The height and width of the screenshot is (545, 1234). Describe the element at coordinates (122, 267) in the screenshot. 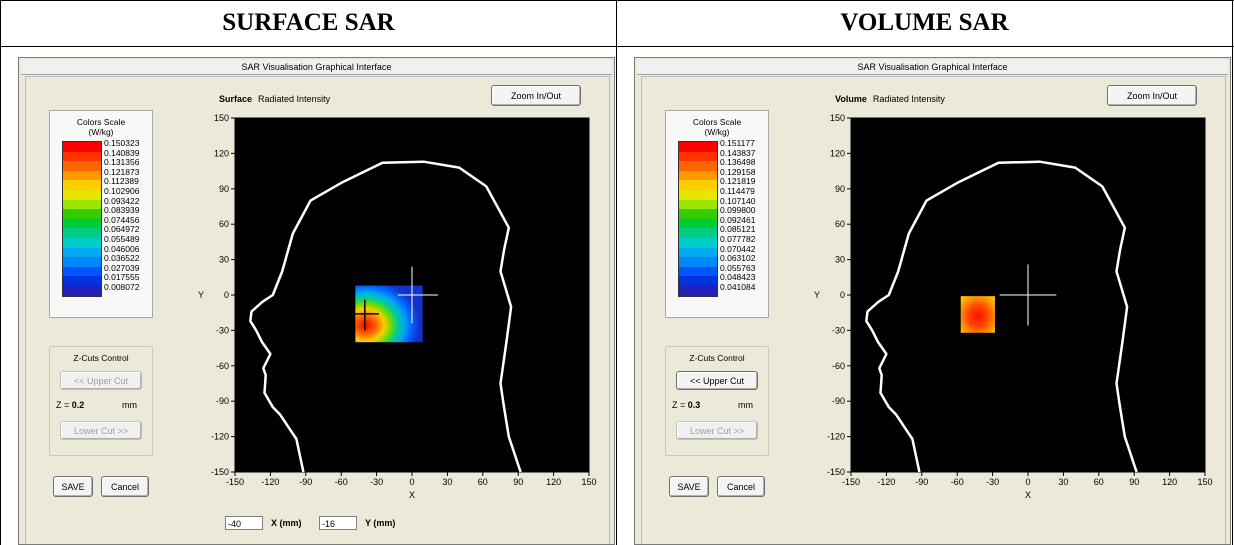

I see `scale-value-label: 0.027039` at that location.